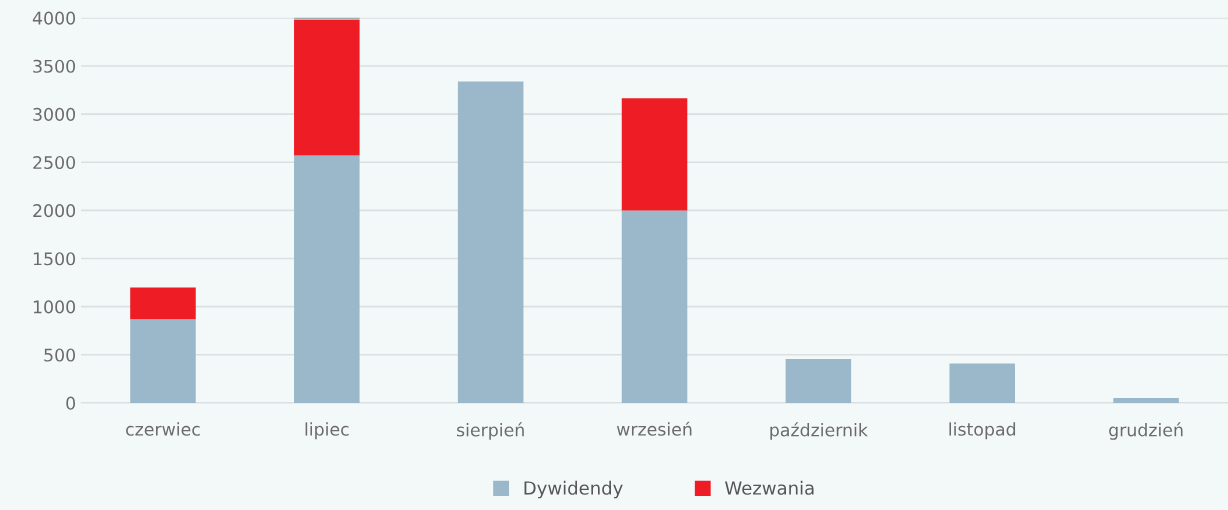  Describe the element at coordinates (71, 403) in the screenshot. I see `y-tick-label: 0` at that location.